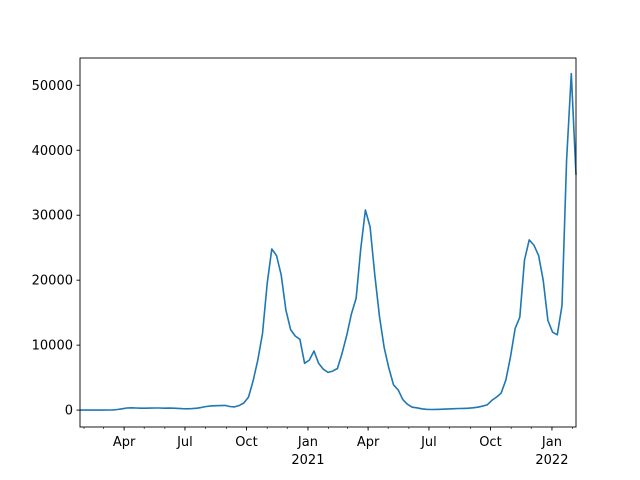 Image resolution: width=640 pixels, height=480 pixels. What do you see at coordinates (52, 151) in the screenshot?
I see `y-tick-label: 40000` at bounding box center [52, 151].